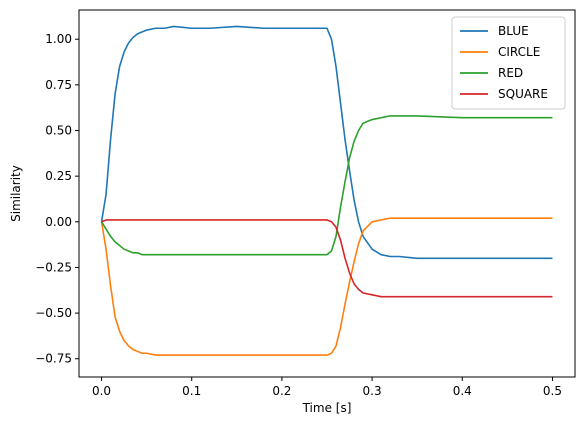  Describe the element at coordinates (58, 222) in the screenshot. I see `y-tick-label: 0.00` at that location.